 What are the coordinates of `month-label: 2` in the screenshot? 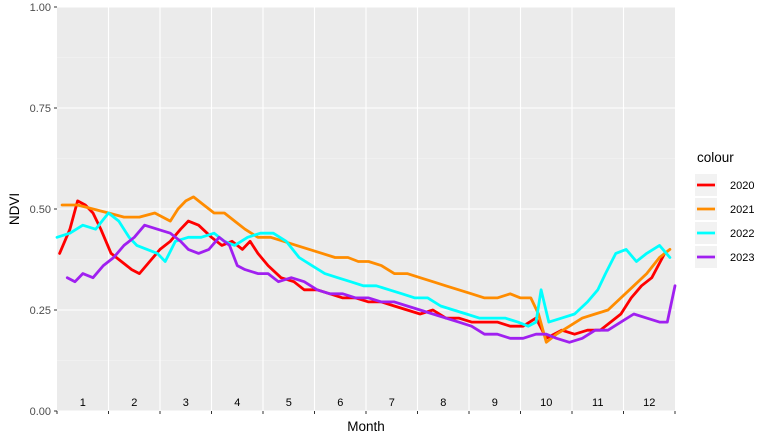 It's located at (134, 403).